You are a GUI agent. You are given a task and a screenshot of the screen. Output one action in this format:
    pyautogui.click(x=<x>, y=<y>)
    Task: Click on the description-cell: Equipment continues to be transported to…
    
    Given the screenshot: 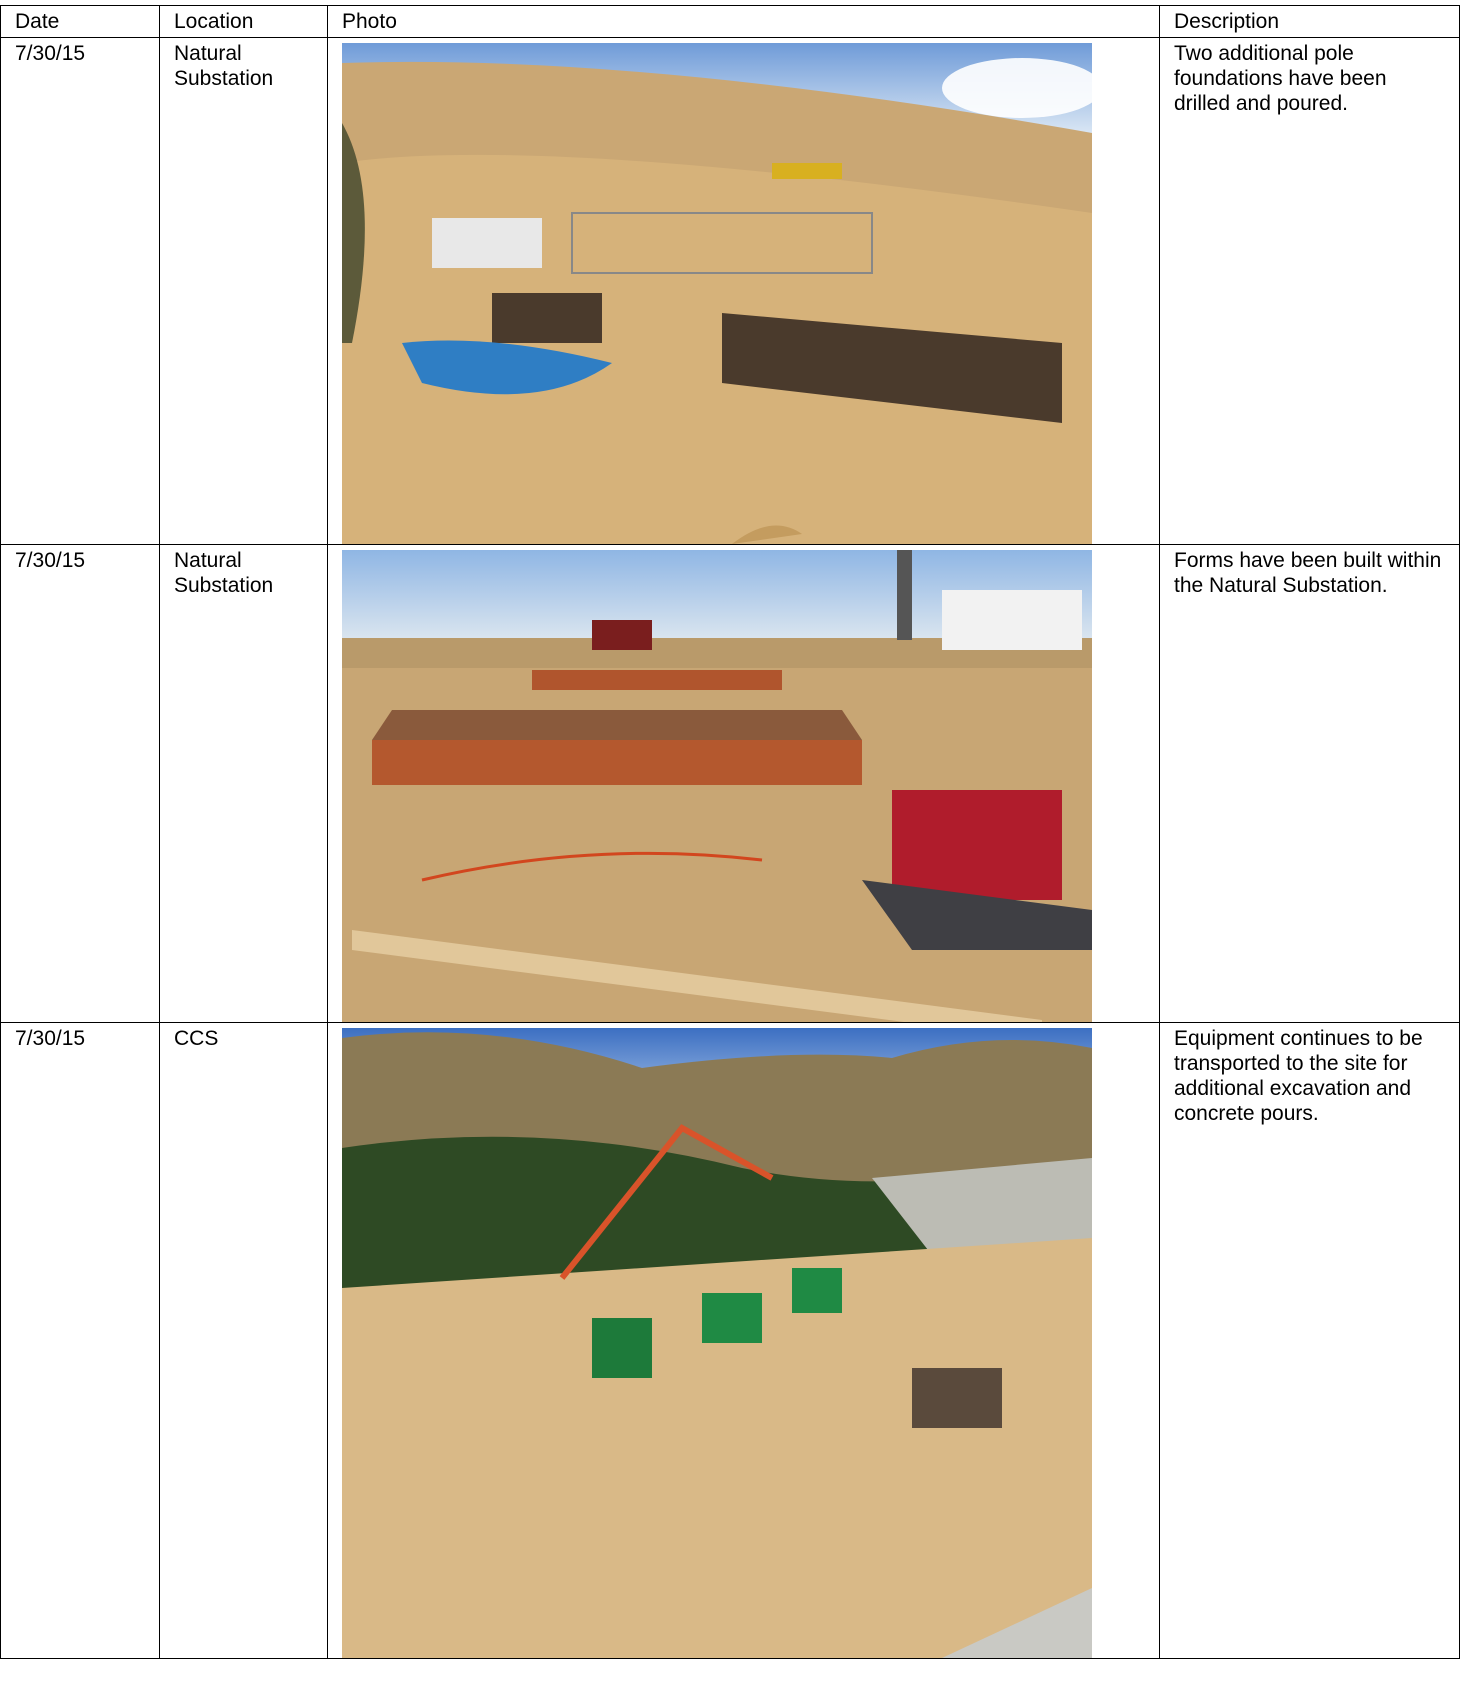 What is the action you would take?
    pyautogui.click(x=1309, y=1340)
    